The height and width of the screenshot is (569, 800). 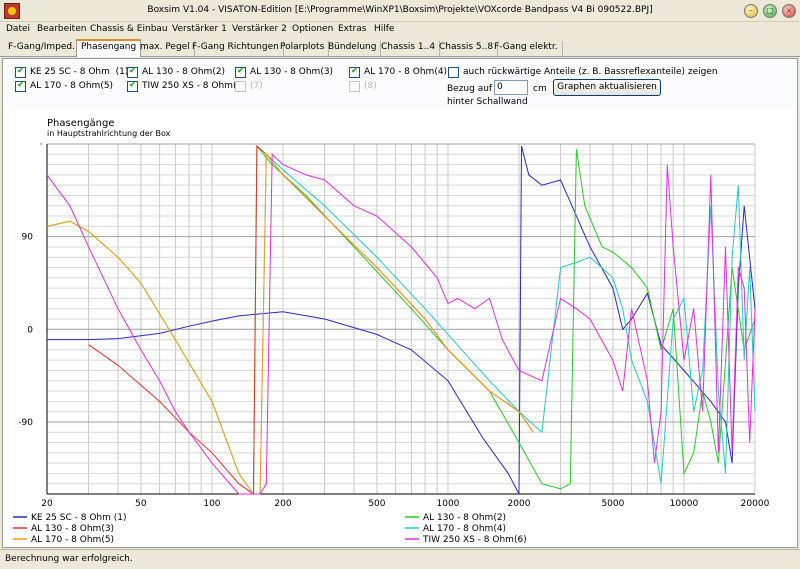 I want to click on checkbox-label: (8), so click(x=370, y=86).